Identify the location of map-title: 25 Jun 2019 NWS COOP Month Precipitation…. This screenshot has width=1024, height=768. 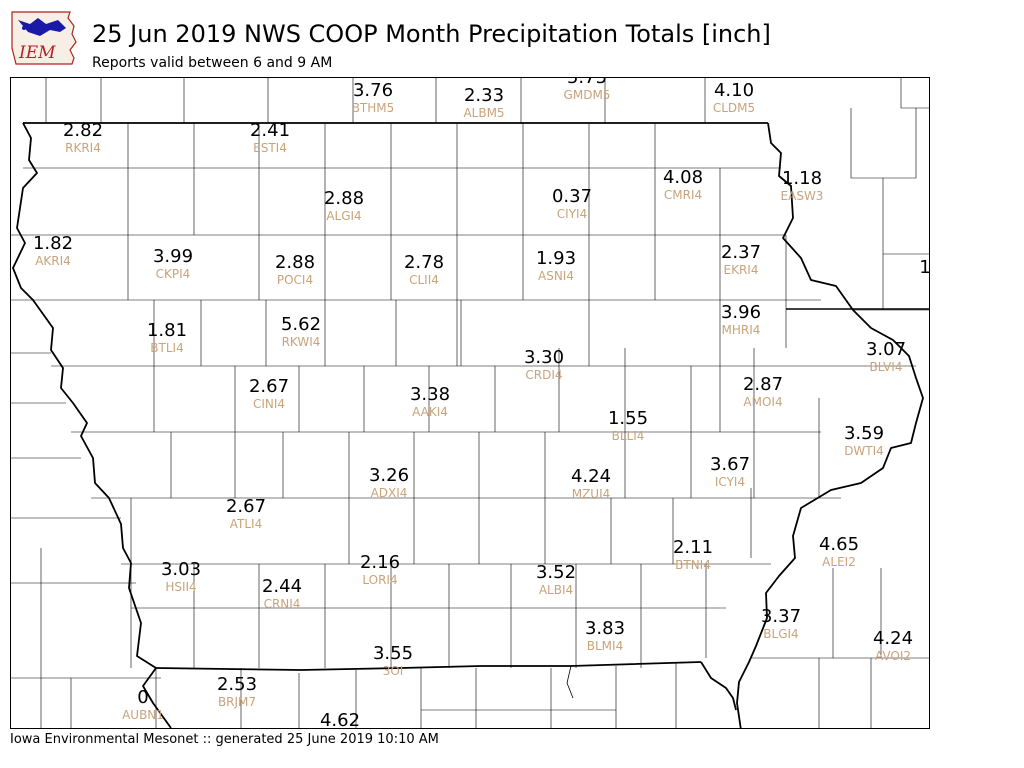
(431, 34).